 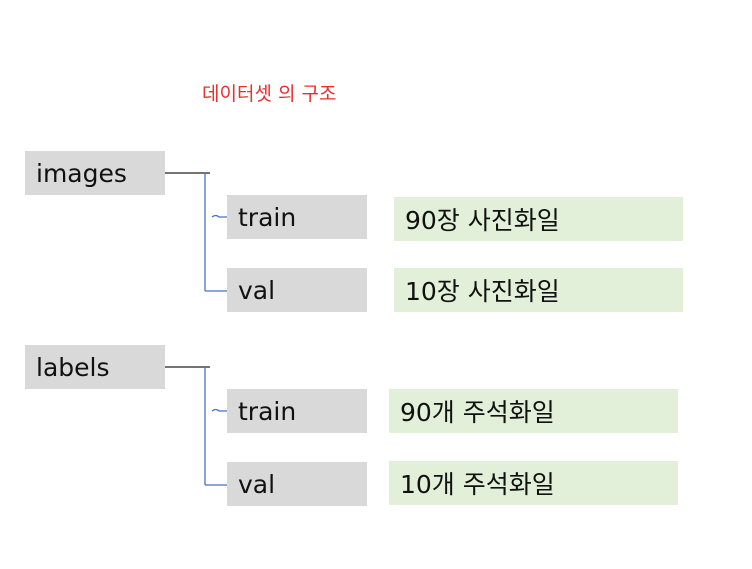 I want to click on diagram-title: 데이터셋 의 구조, so click(x=269, y=94).